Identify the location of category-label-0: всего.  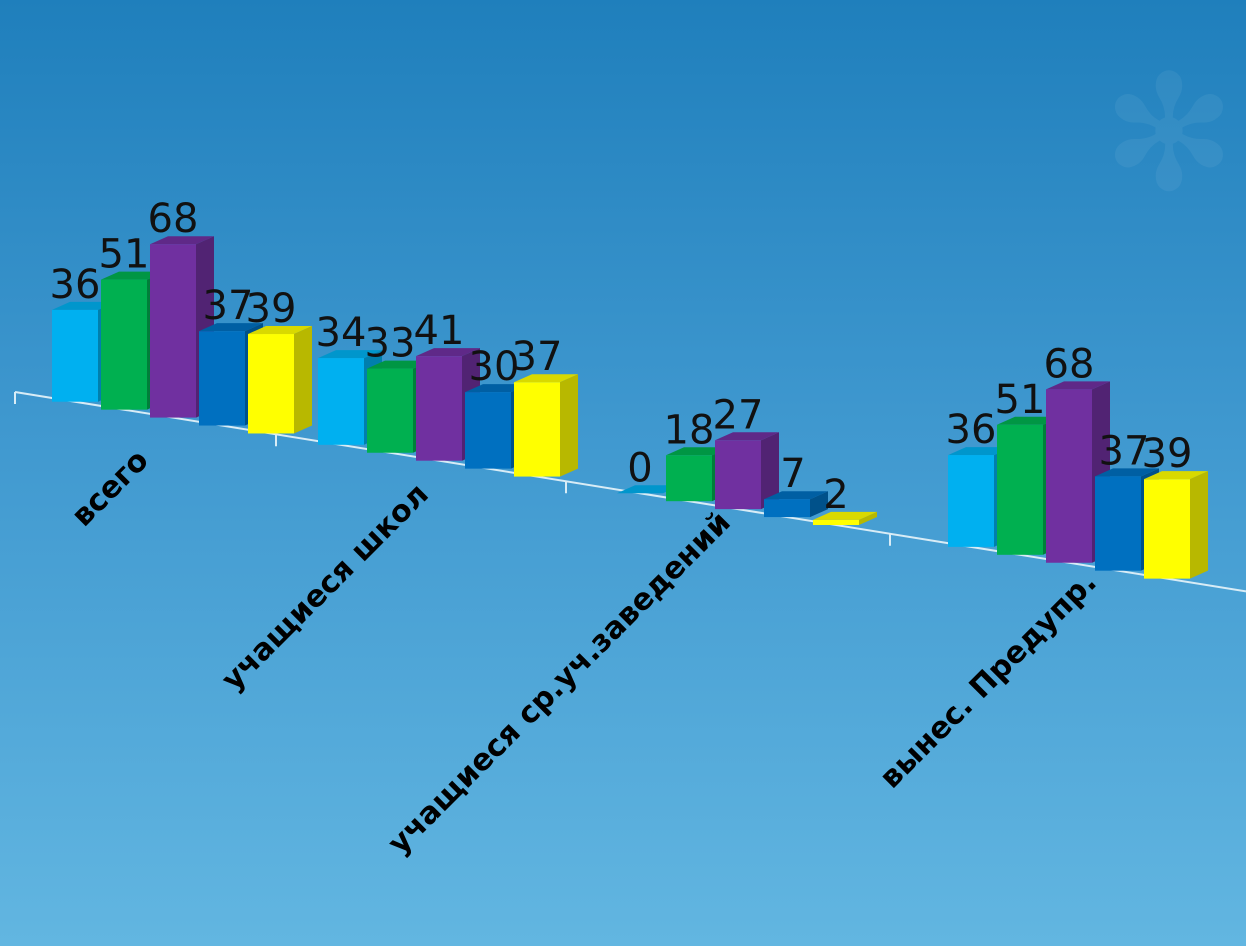
(110, 488).